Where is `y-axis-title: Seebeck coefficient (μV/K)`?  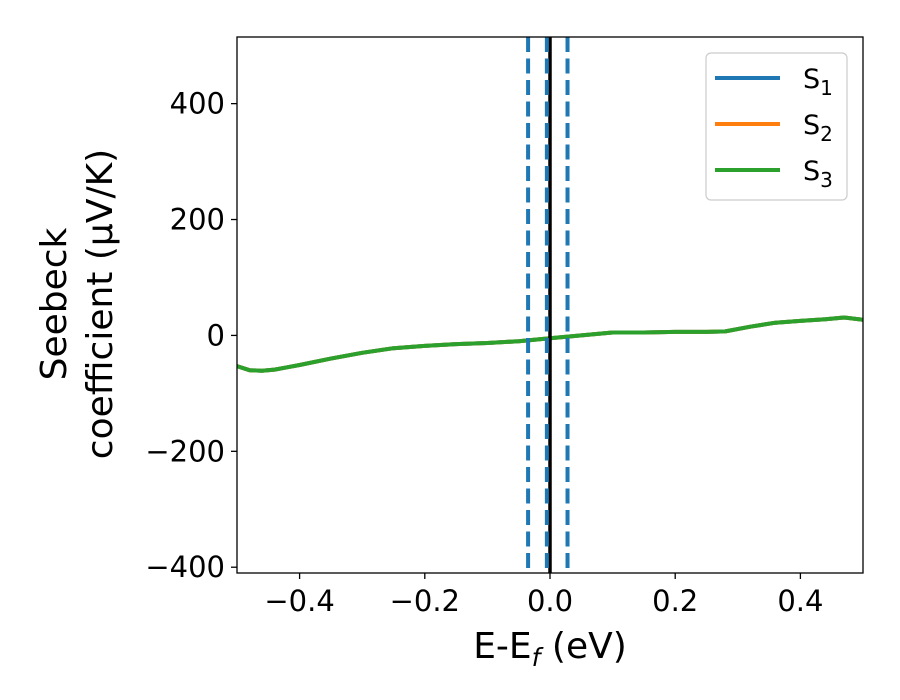
y-axis-title: Seebeck coefficient (μV/K) is located at coordinates (77, 304).